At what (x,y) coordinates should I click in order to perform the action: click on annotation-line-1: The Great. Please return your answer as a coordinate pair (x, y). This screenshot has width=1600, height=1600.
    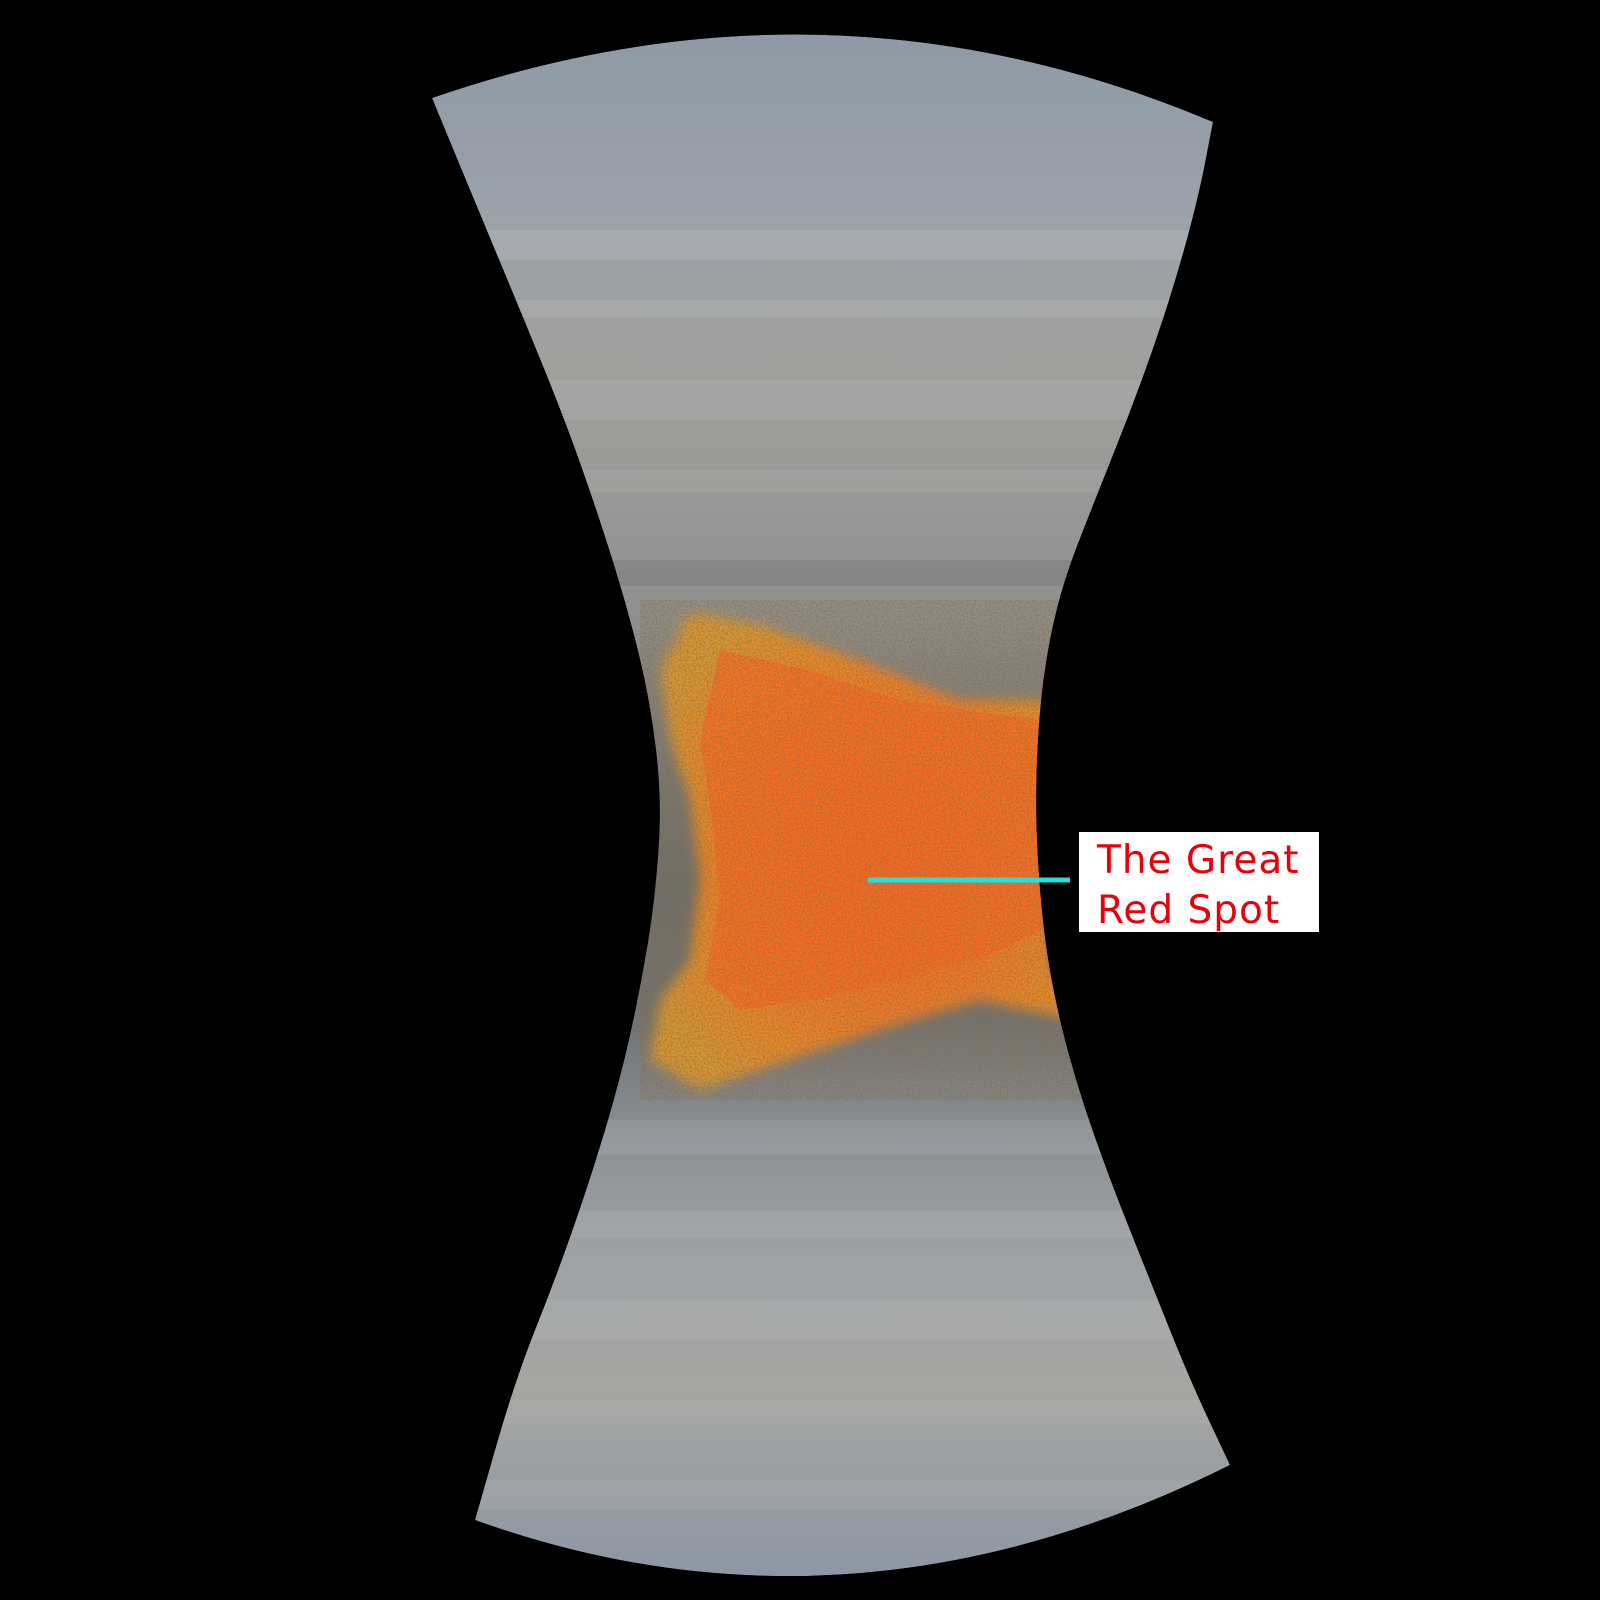
    Looking at the image, I should click on (1198, 860).